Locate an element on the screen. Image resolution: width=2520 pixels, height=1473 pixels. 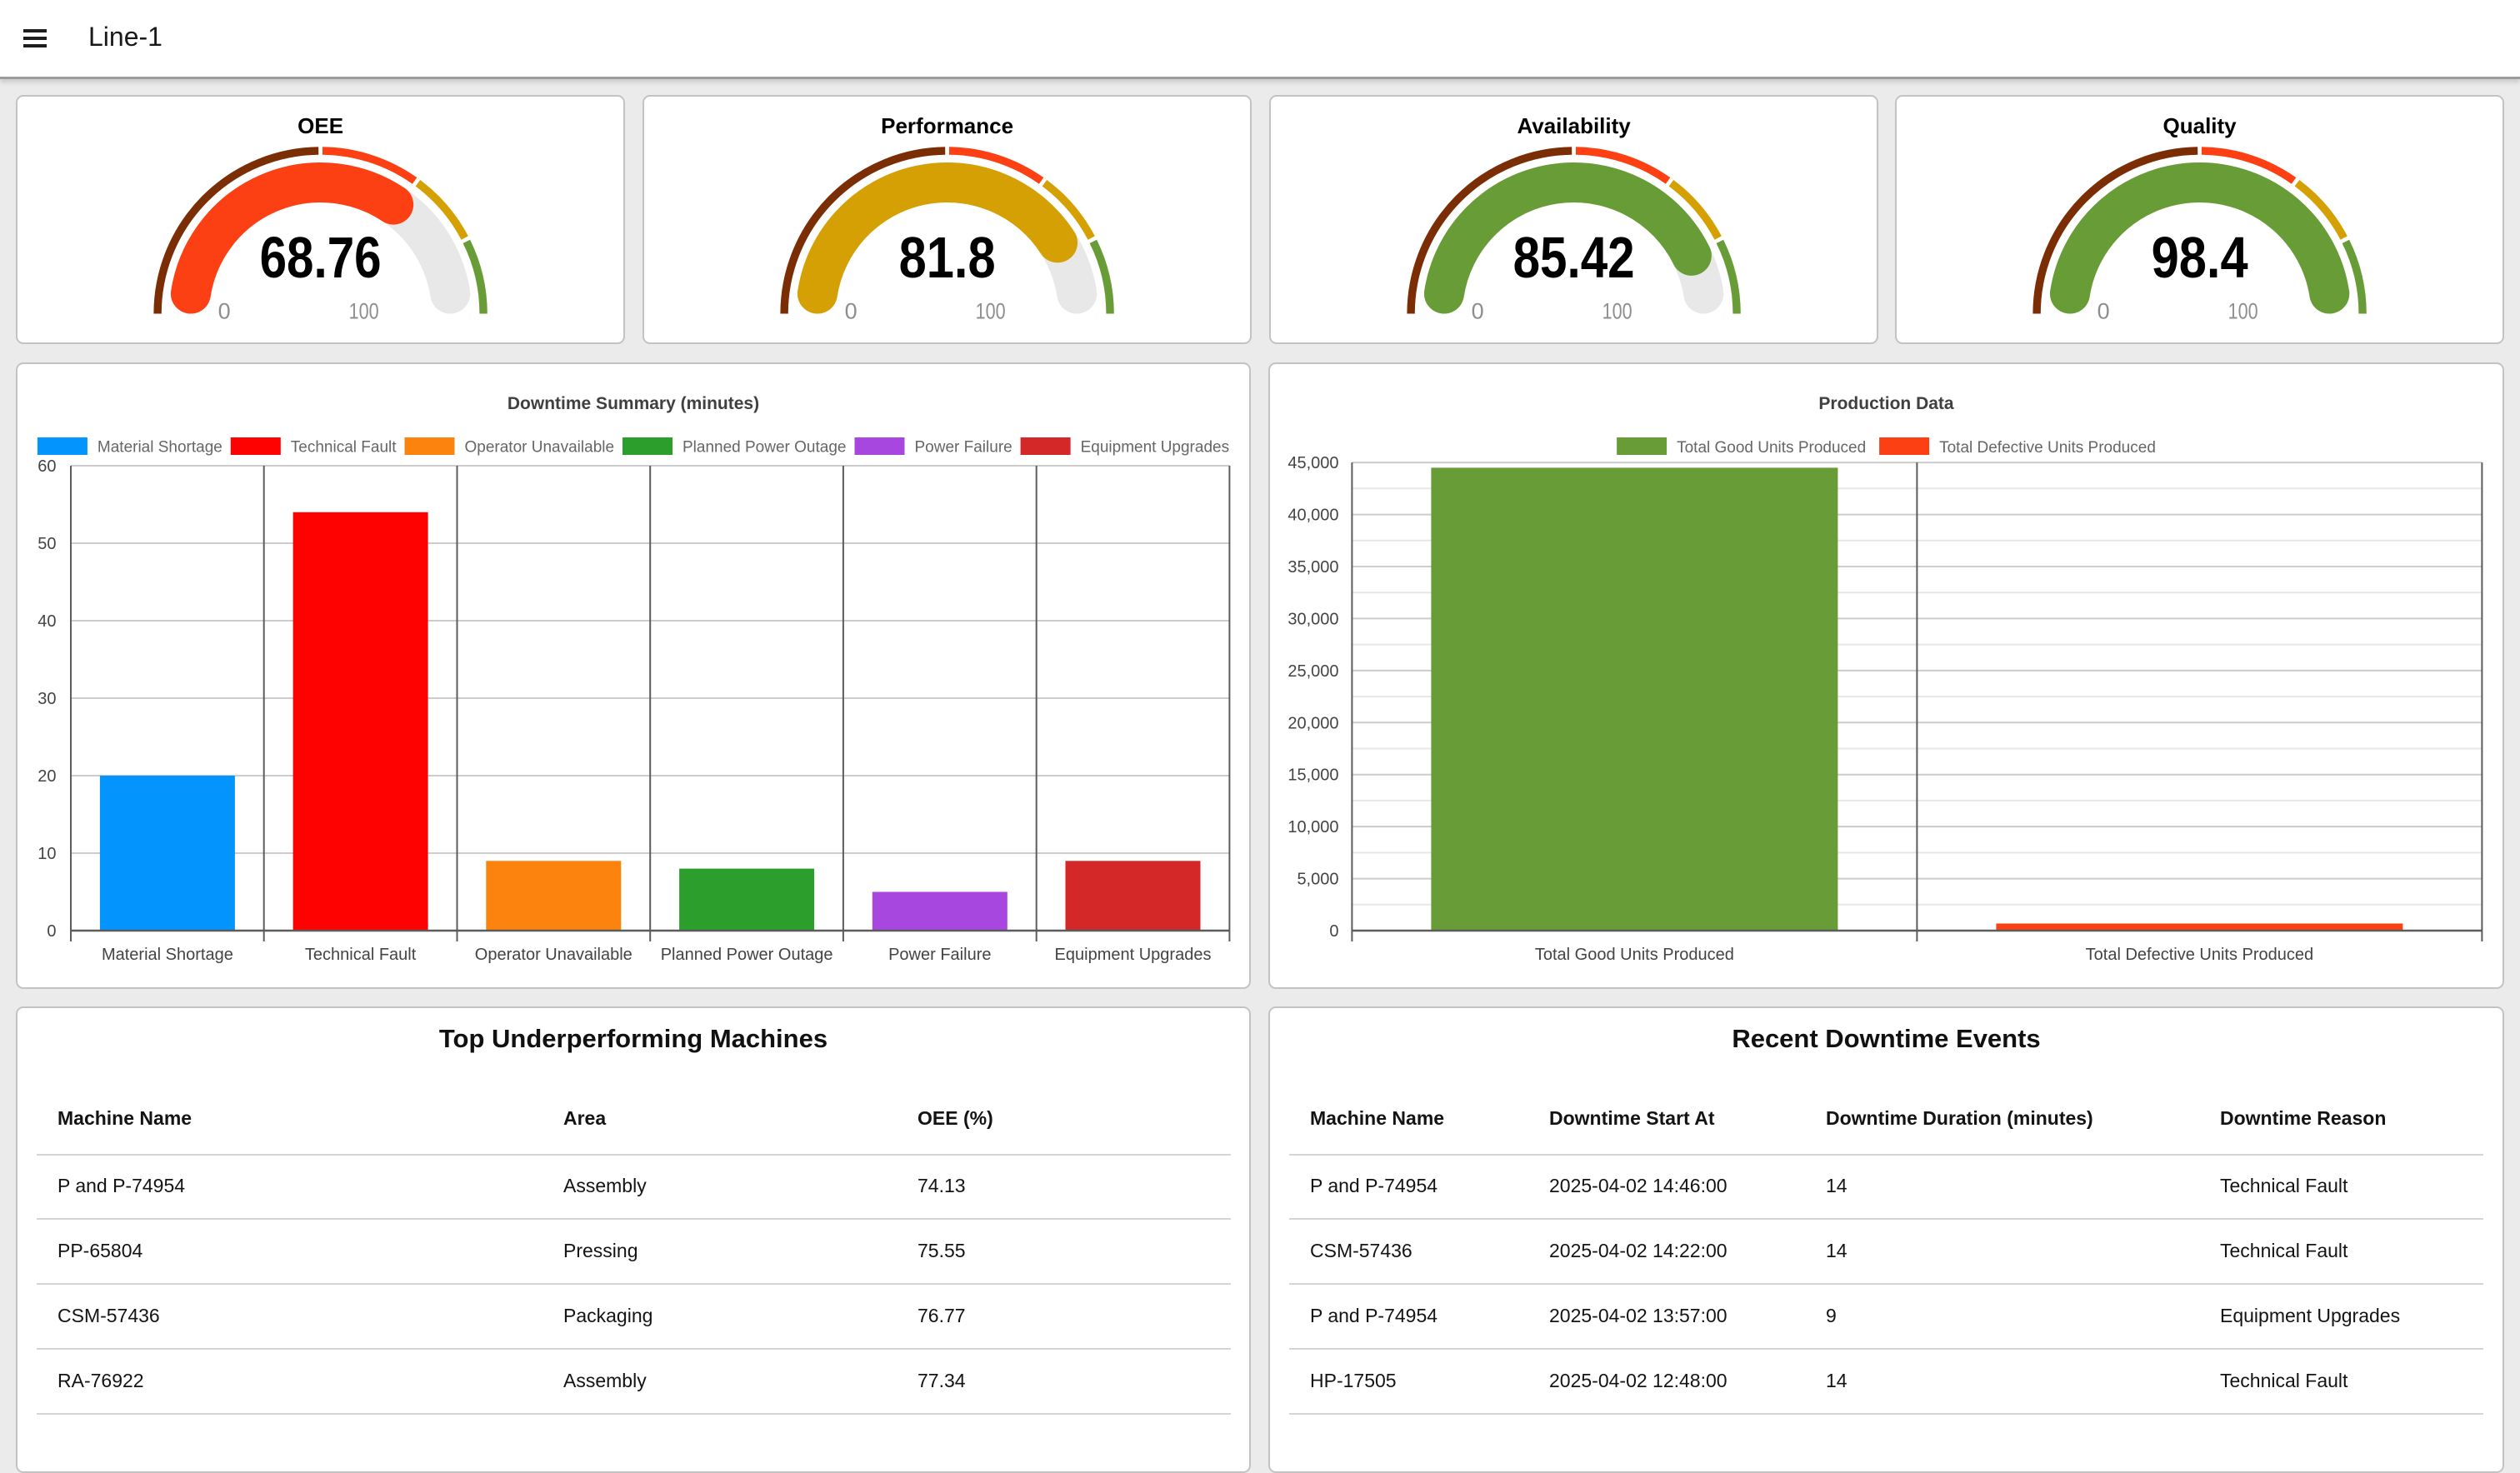
svg-text: 40 is located at coordinates (47, 621).